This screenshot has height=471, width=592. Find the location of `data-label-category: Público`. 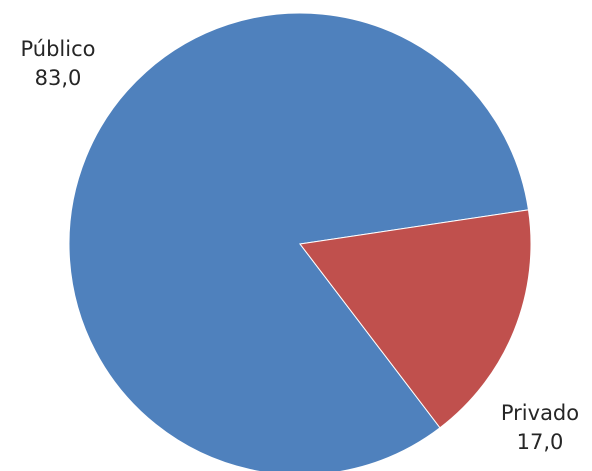

data-label-category: Público is located at coordinates (58, 49).